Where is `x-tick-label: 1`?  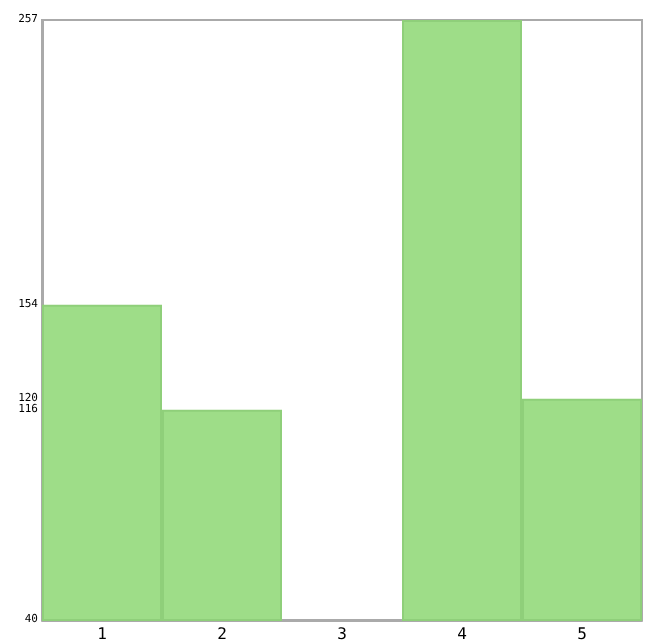 x-tick-label: 1 is located at coordinates (102, 633).